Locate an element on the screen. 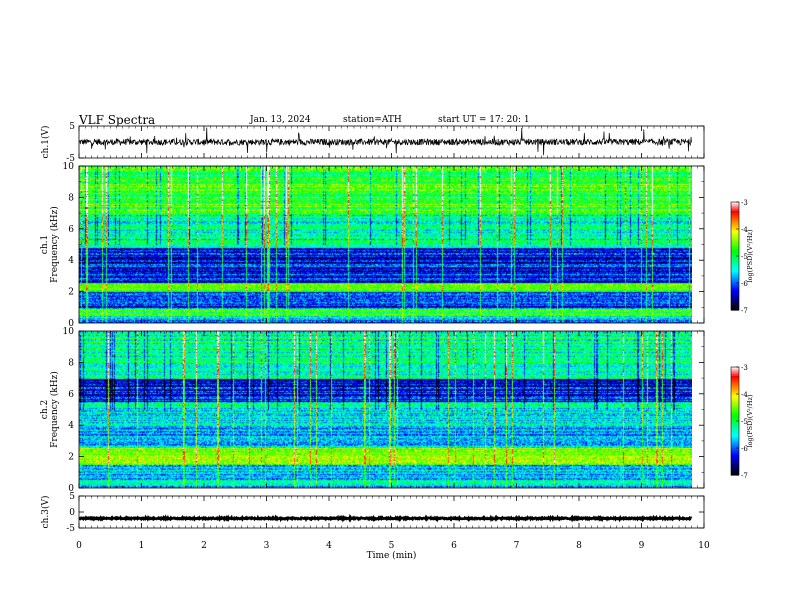 This screenshot has height=612, width=792. ch1-spectrogram-colorbar-tick-label: -7 is located at coordinates (744, 311).